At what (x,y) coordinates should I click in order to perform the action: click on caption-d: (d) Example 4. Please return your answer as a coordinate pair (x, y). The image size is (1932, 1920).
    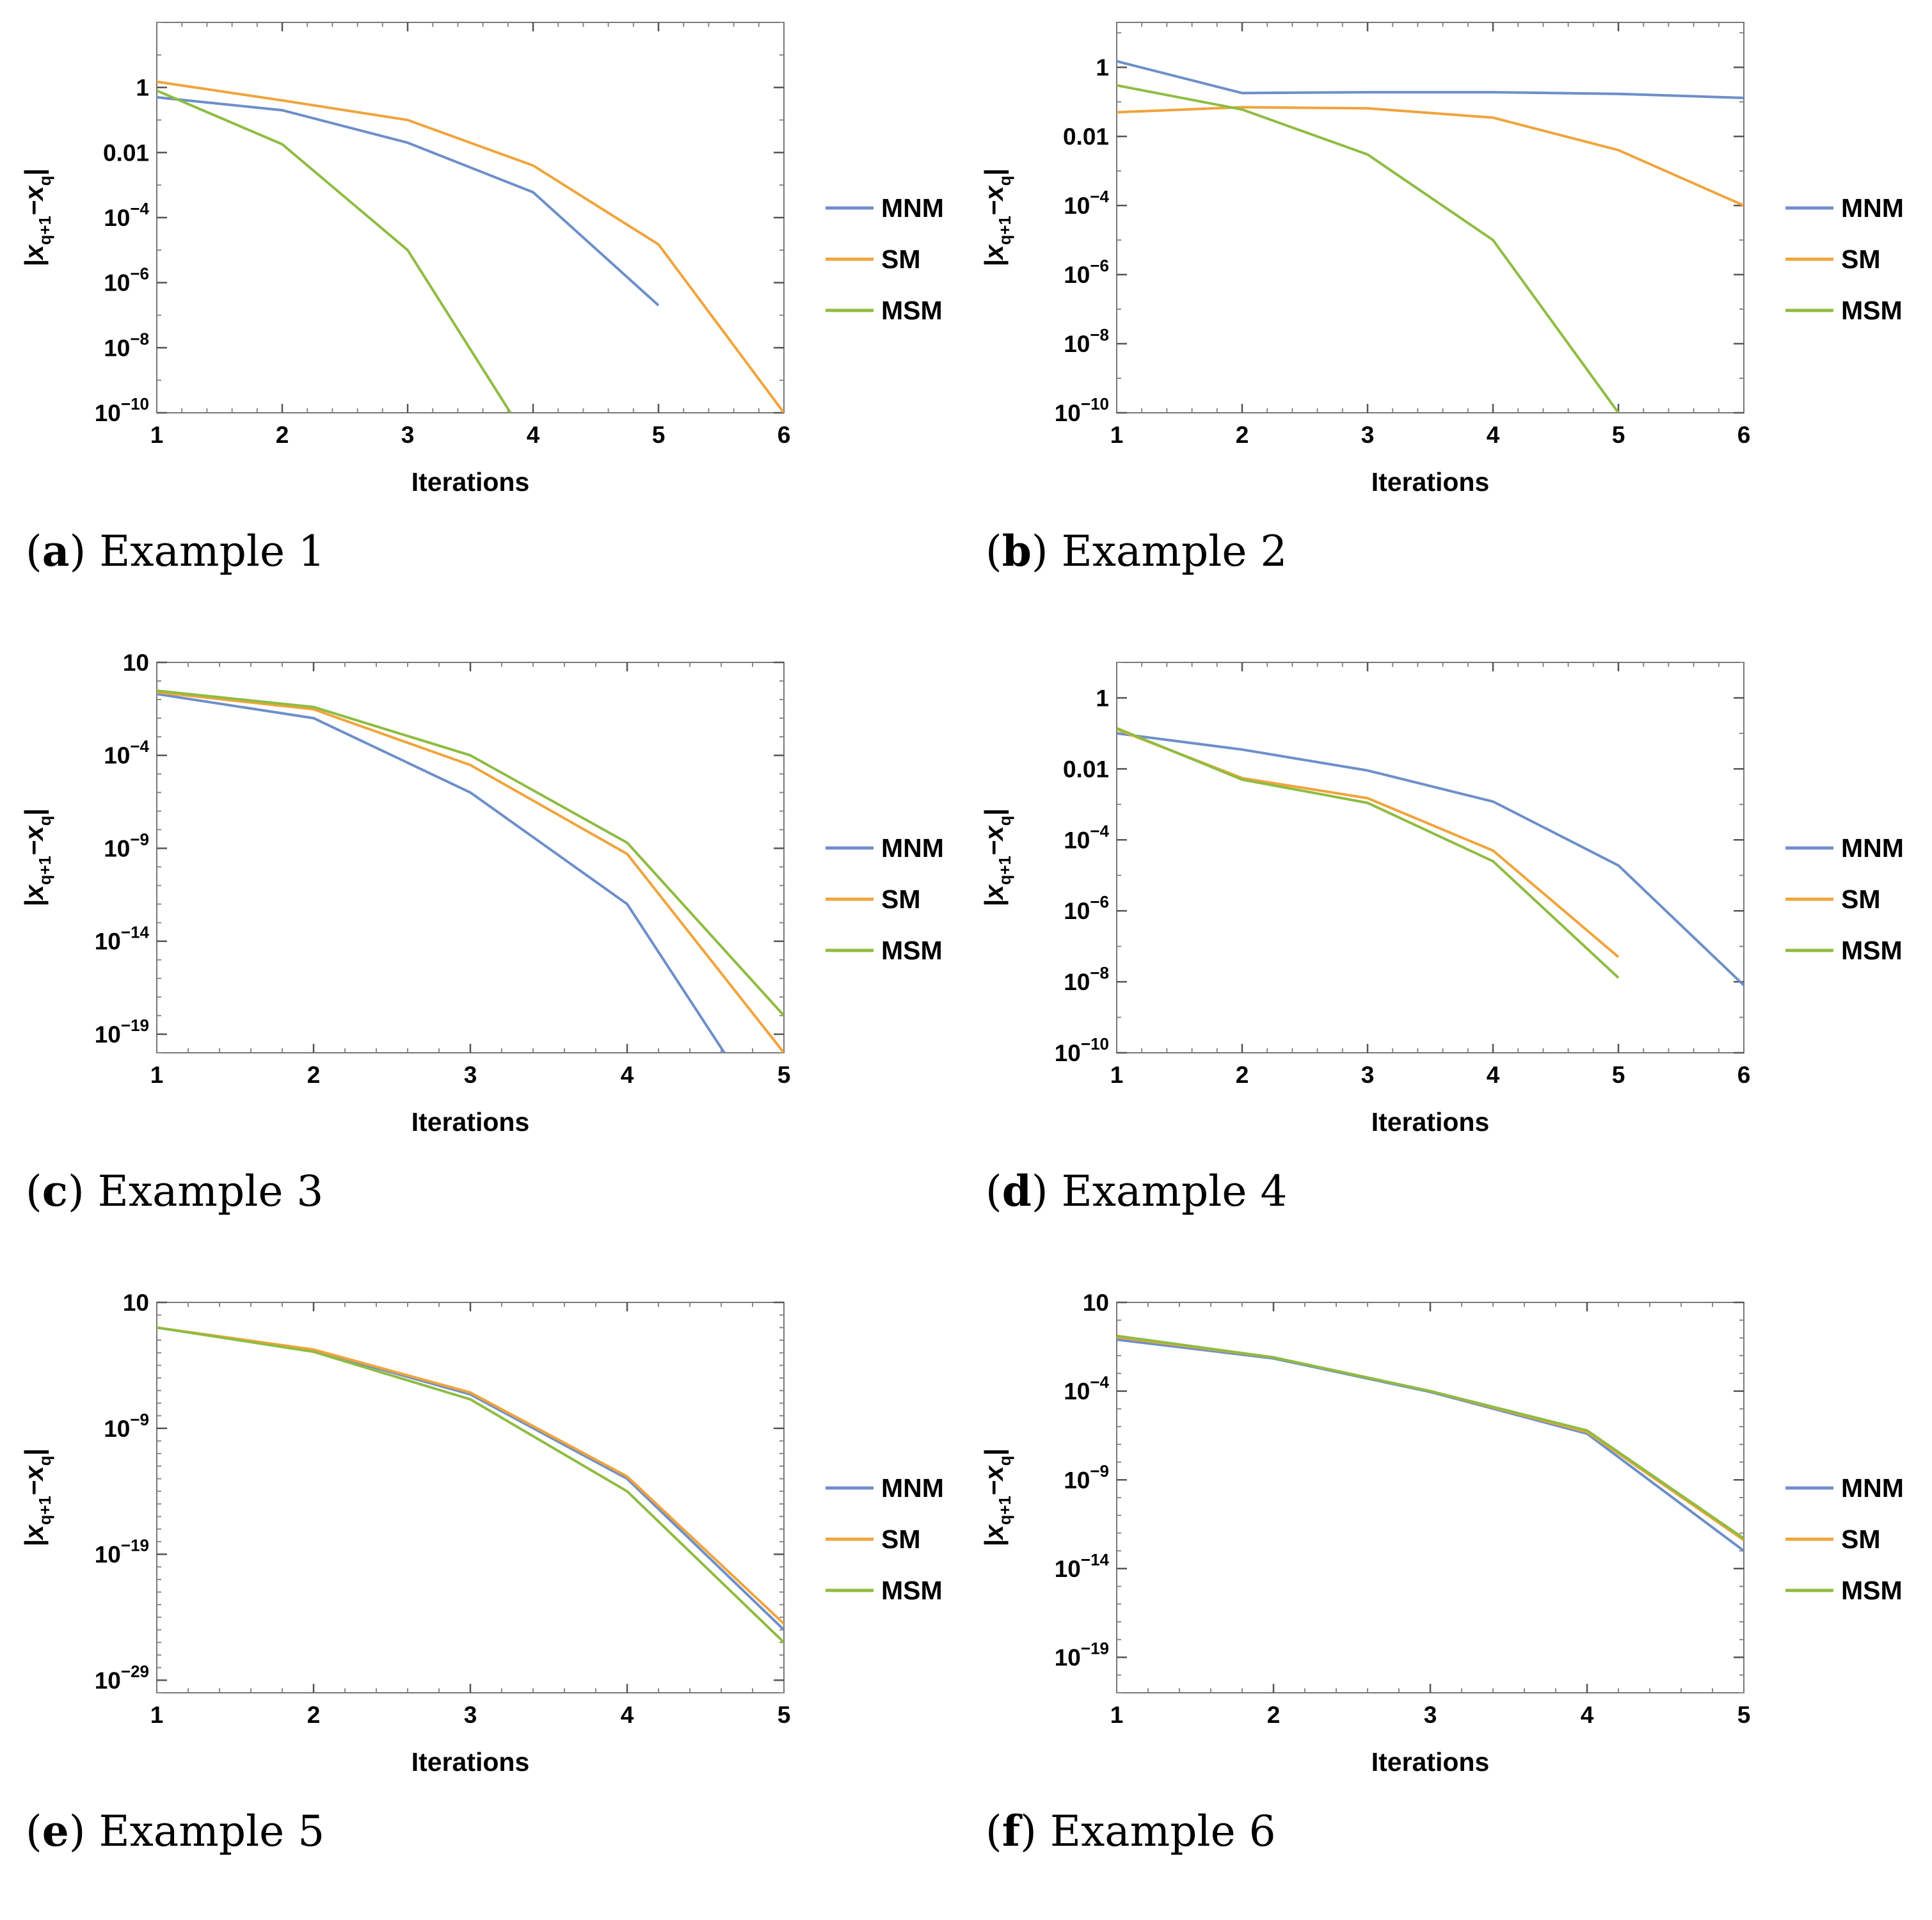
    Looking at the image, I should click on (1137, 1191).